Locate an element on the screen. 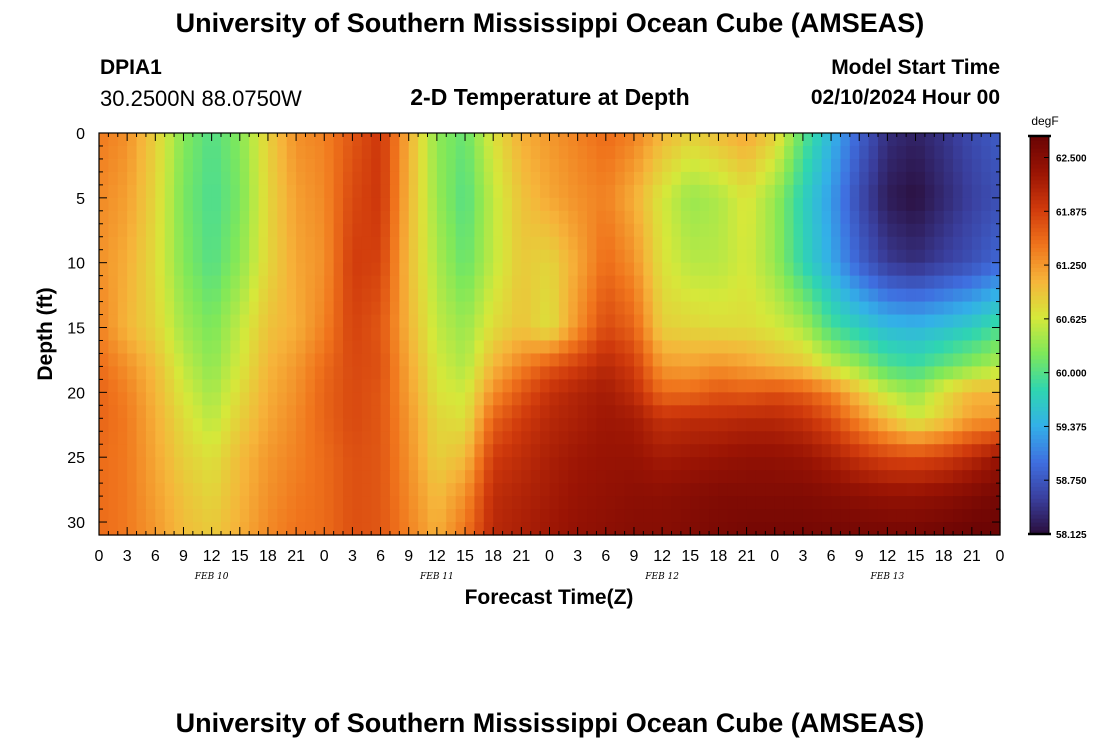  y-tick-label: 20 is located at coordinates (76, 393).